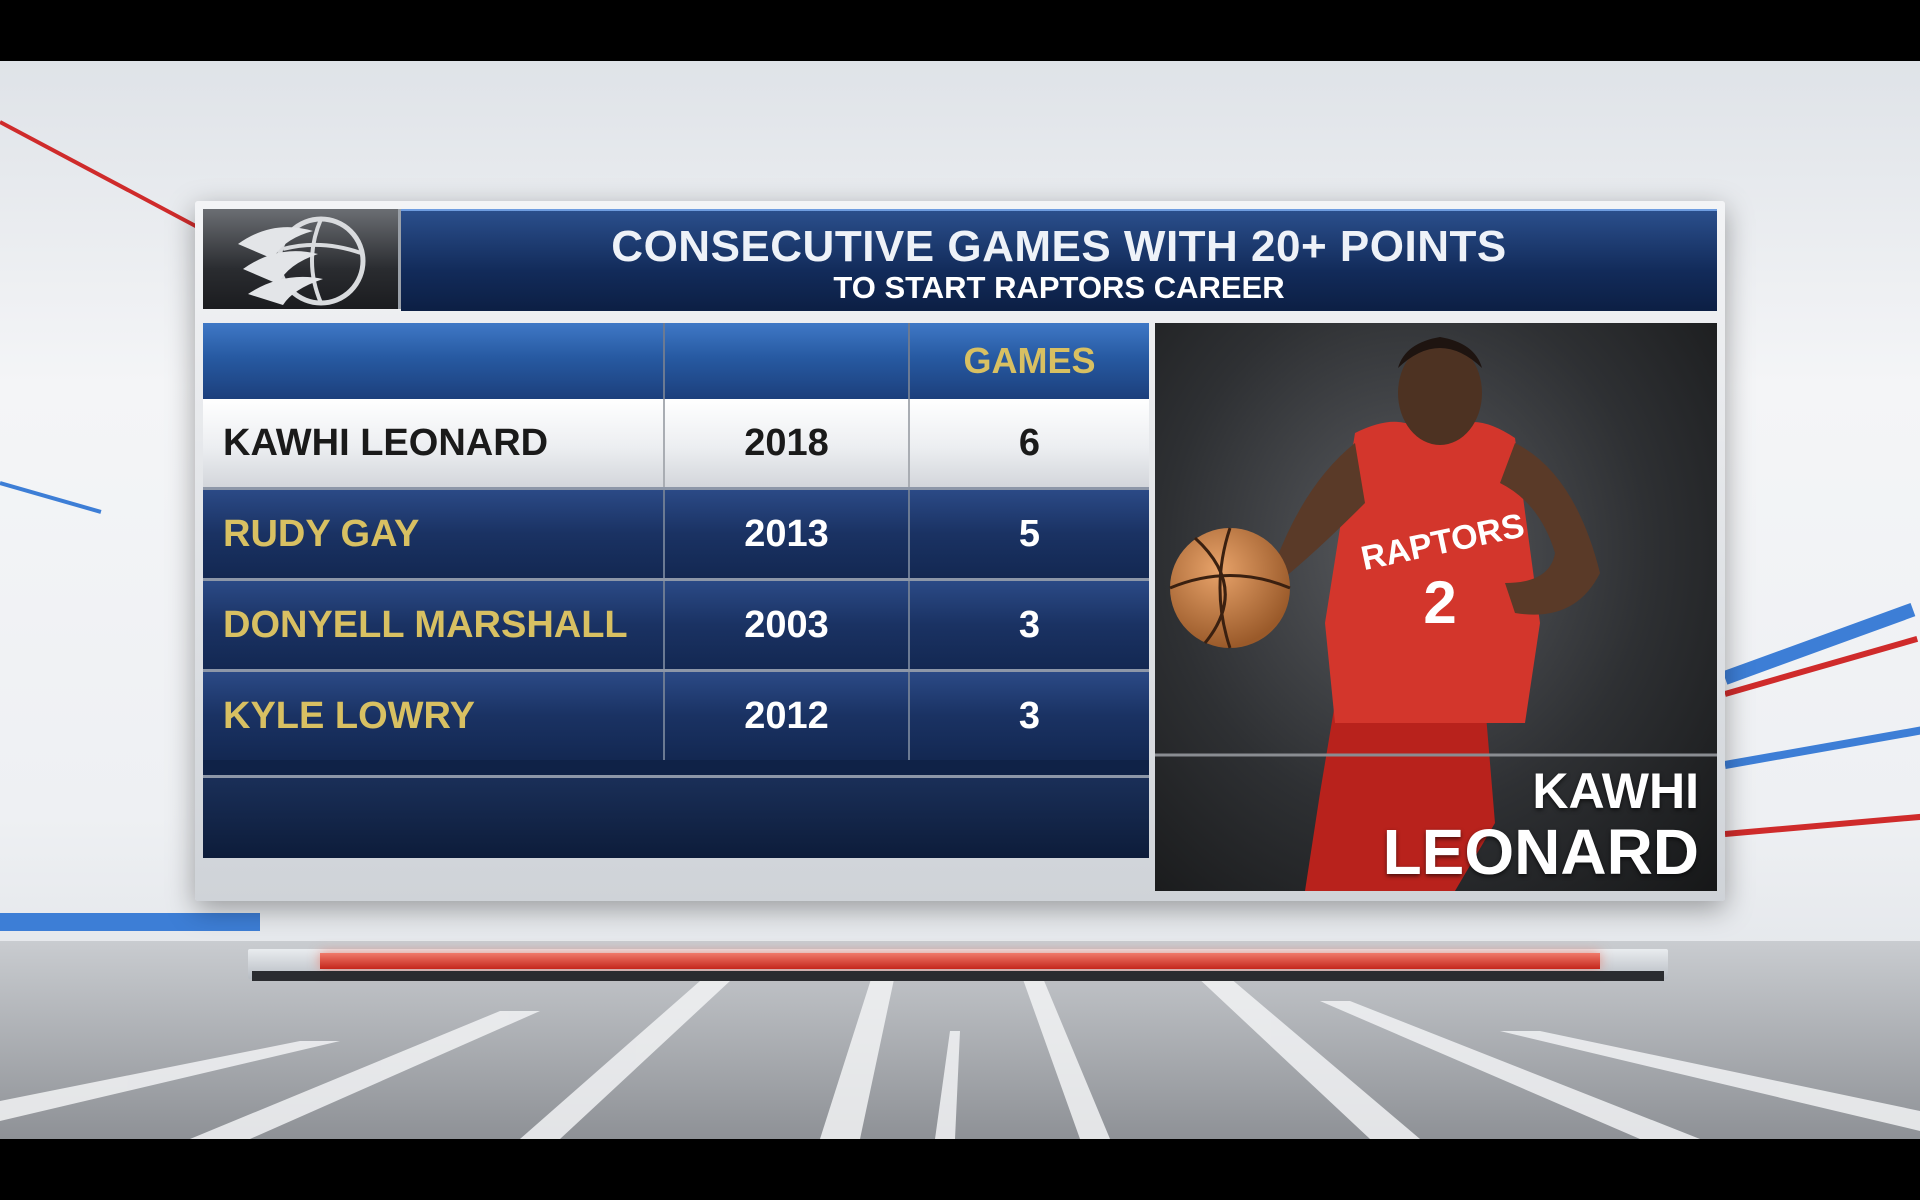  What do you see at coordinates (1029, 533) in the screenshot?
I see `games-cell: 5` at bounding box center [1029, 533].